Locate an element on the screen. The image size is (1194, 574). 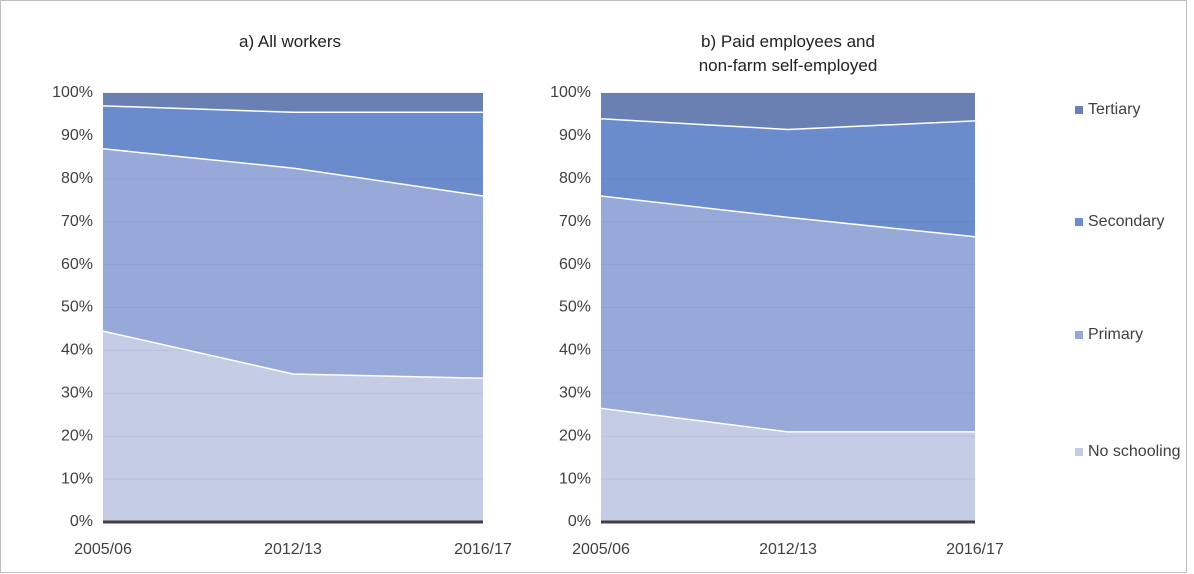
legend-label: Tertiary is located at coordinates (1114, 109).